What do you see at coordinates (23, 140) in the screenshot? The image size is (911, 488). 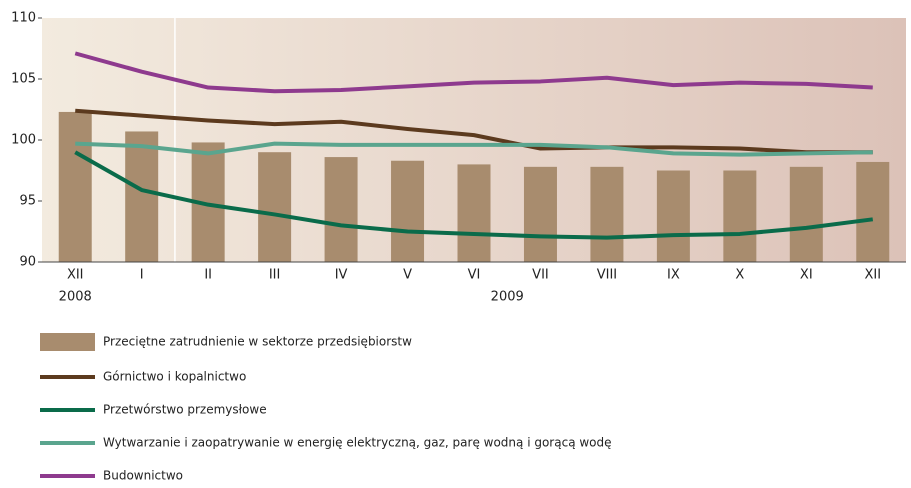 I see `y-tick-label: 100` at bounding box center [23, 140].